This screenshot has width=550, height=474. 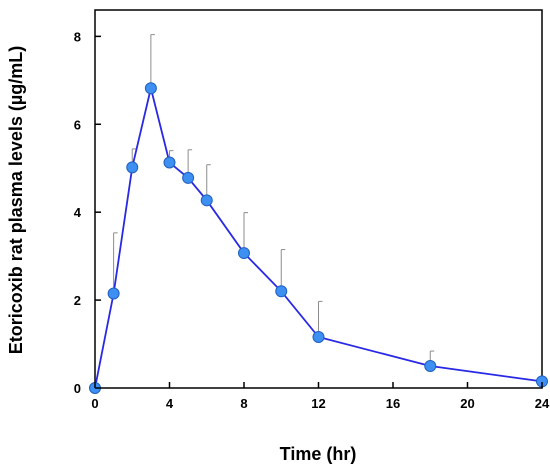 What do you see at coordinates (467, 403) in the screenshot?
I see `x-tick-label: 20` at bounding box center [467, 403].